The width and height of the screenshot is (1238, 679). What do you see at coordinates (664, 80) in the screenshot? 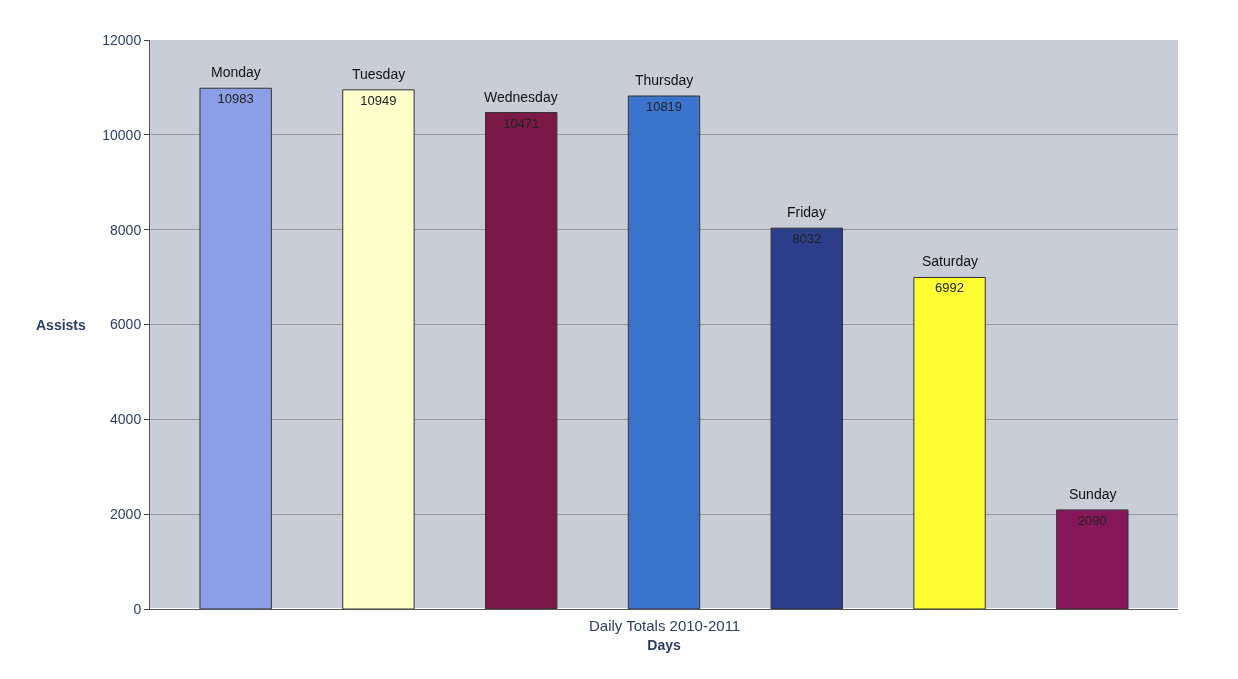
I see `x-tick-label: Thursday` at bounding box center [664, 80].